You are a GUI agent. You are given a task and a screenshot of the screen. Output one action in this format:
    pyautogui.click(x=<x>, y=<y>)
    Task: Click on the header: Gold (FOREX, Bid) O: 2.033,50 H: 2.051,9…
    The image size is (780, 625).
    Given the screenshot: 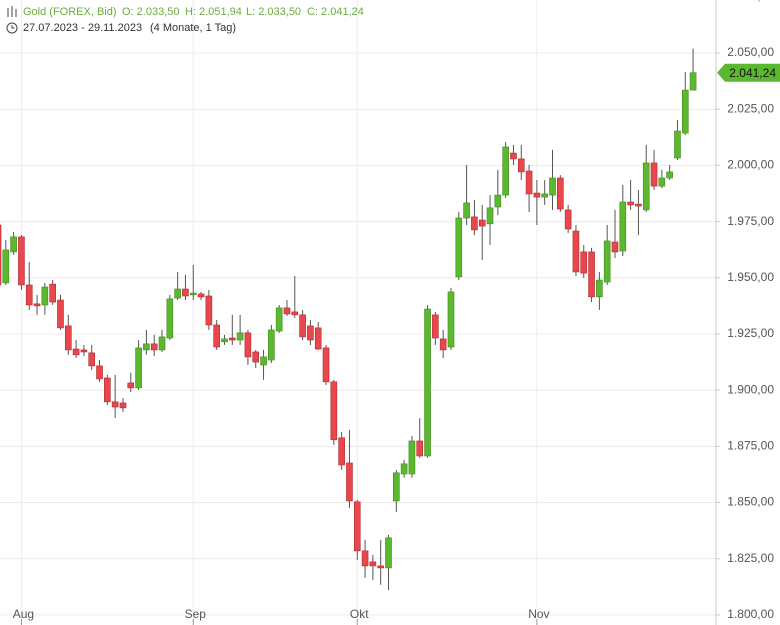 What is the action you would take?
    pyautogui.click(x=185, y=20)
    